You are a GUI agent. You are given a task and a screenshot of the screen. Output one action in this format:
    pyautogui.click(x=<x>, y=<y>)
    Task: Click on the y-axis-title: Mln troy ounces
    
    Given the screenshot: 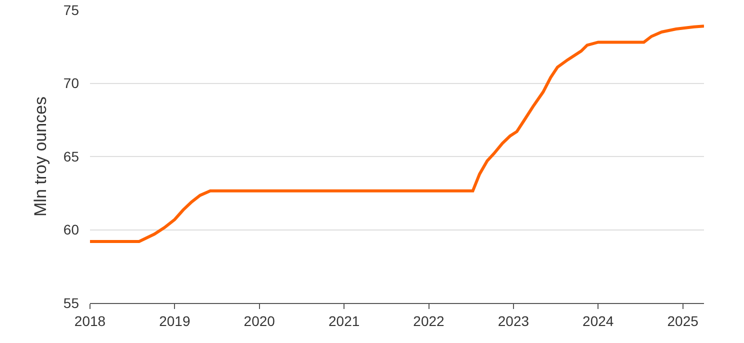 What is the action you would take?
    pyautogui.click(x=40, y=156)
    